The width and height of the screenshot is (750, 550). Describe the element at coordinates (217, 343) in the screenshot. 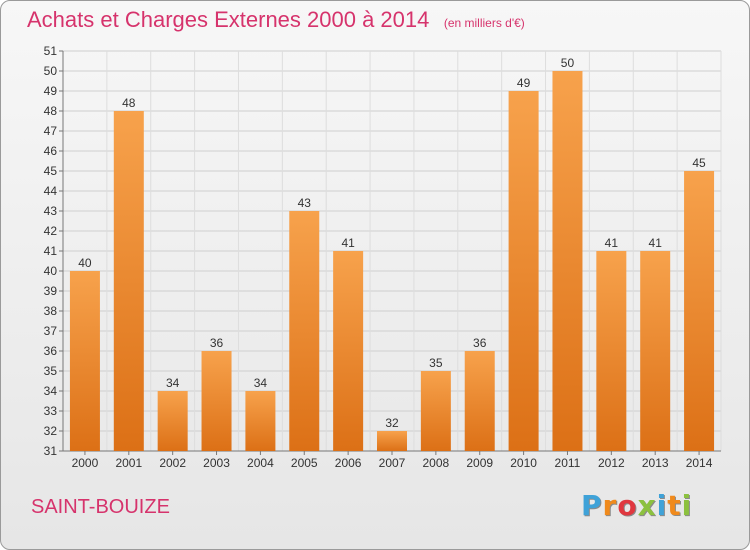

I see `data-label-2003: 36` at that location.